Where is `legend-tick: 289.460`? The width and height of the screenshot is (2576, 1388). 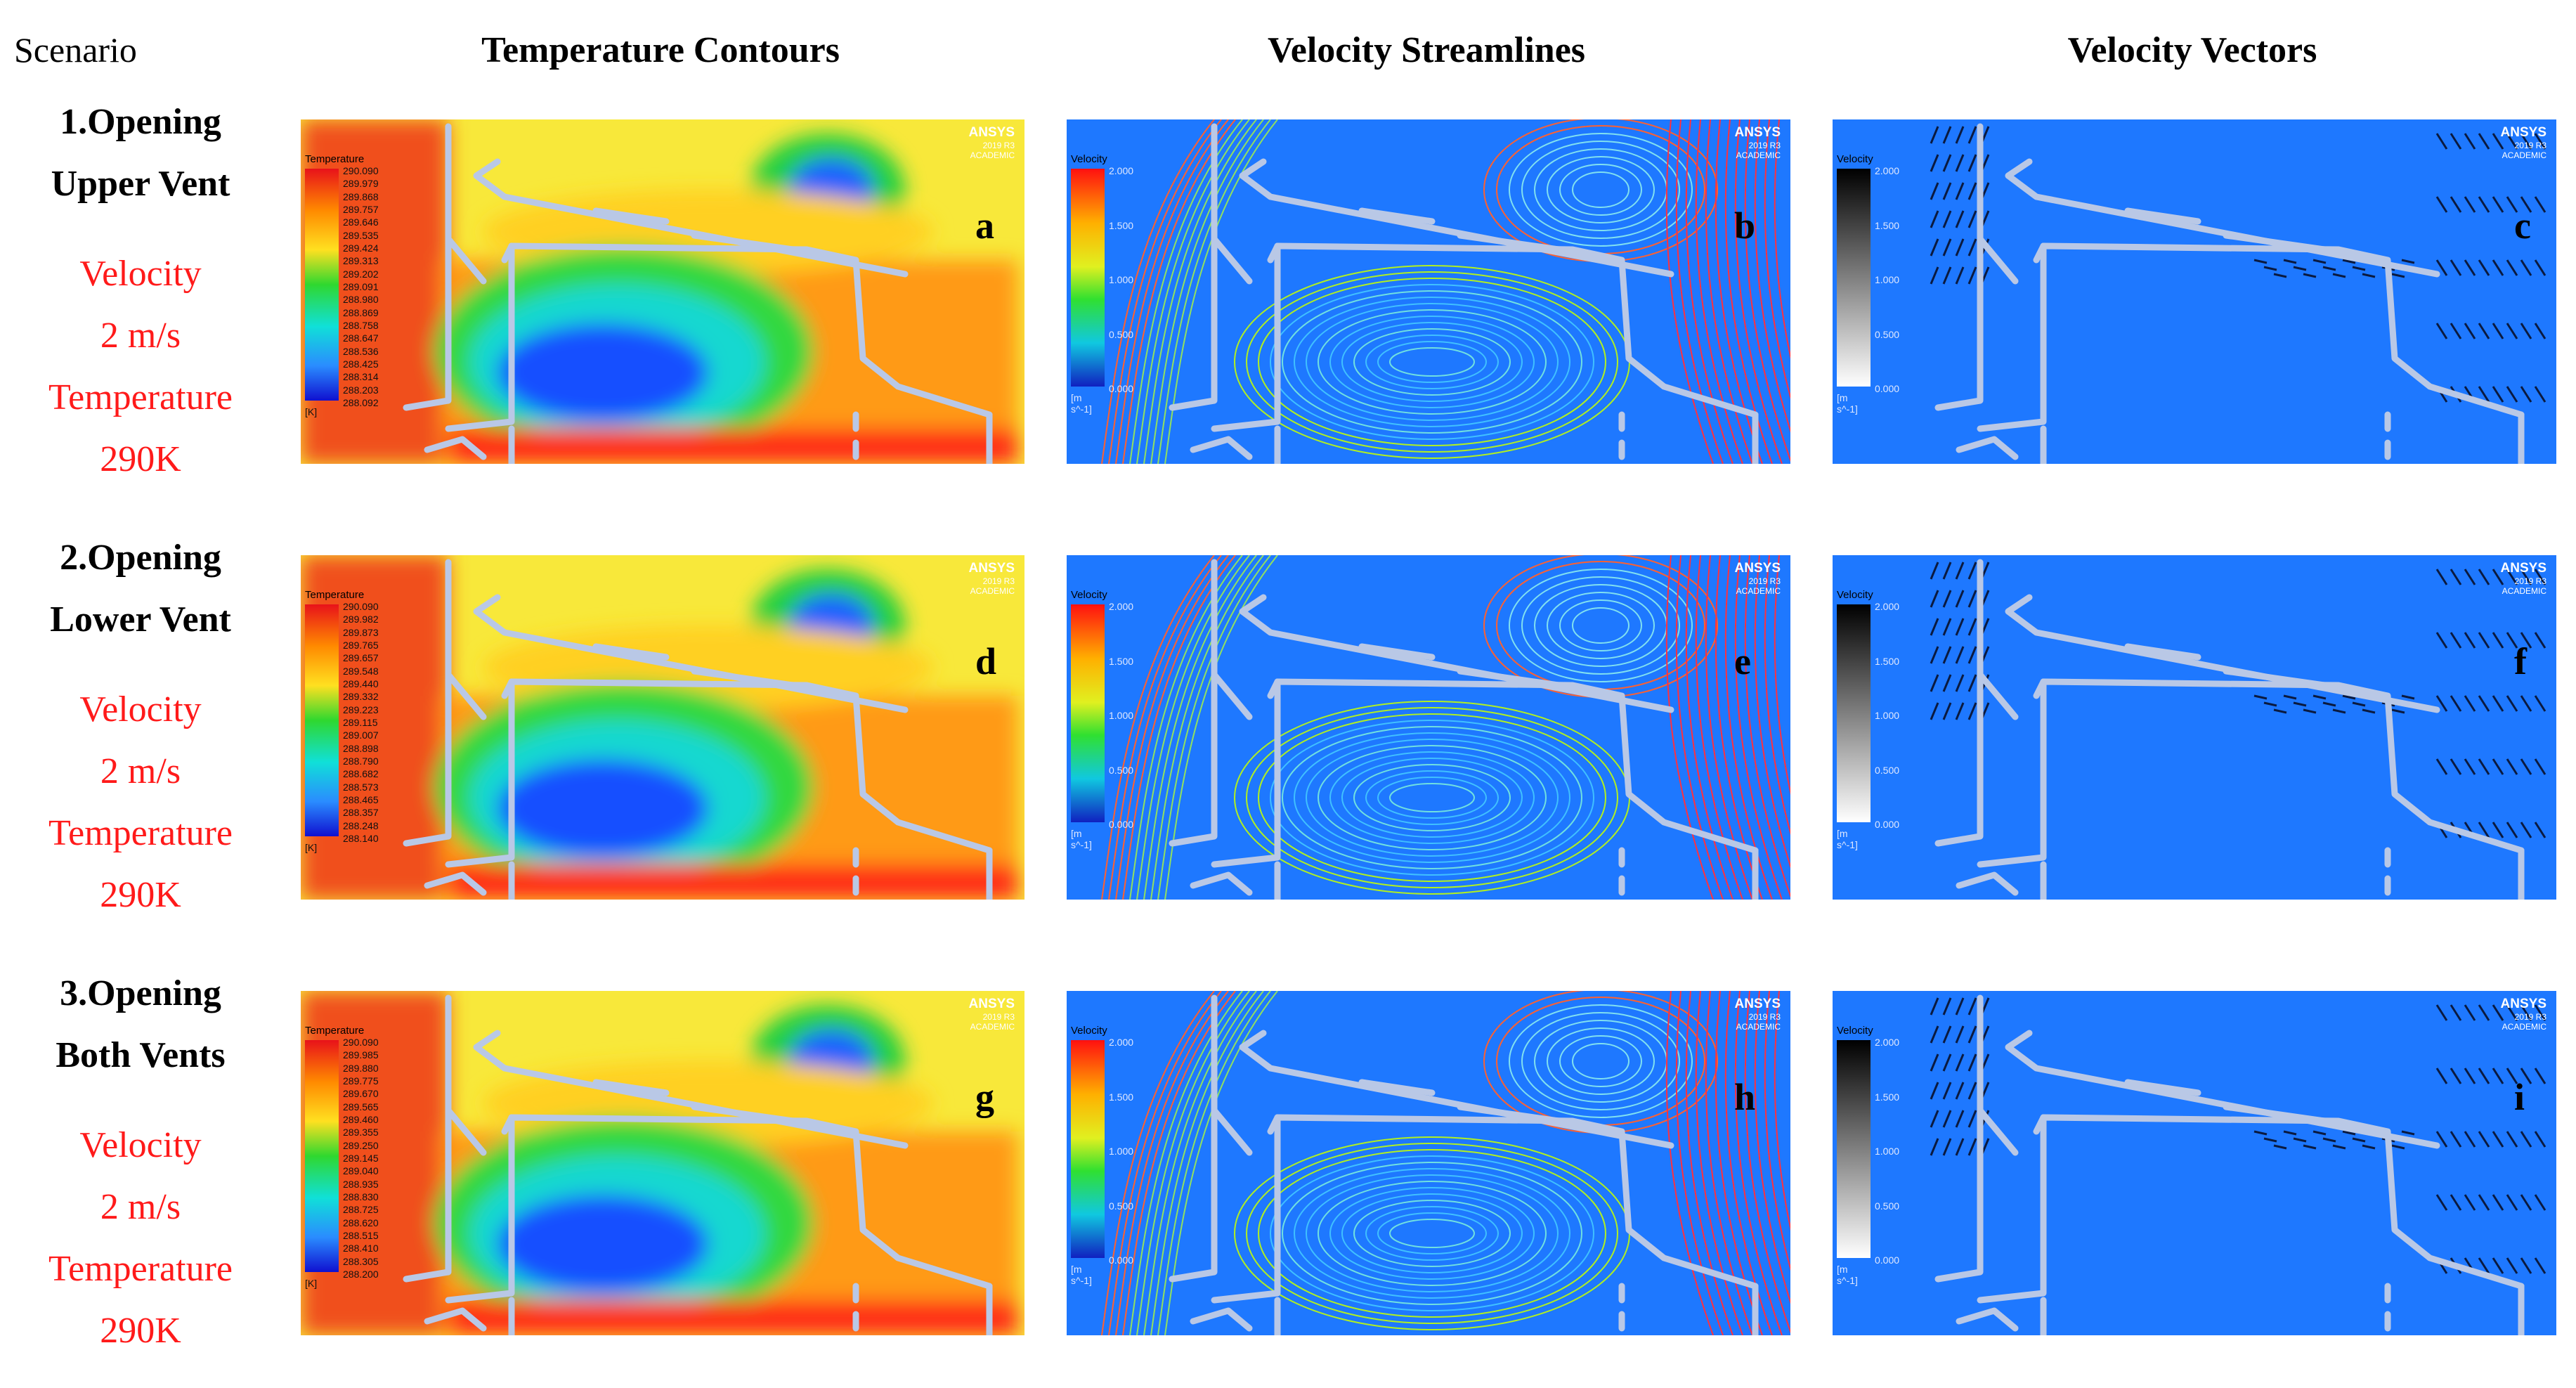
legend-tick: 289.460 is located at coordinates (361, 1119).